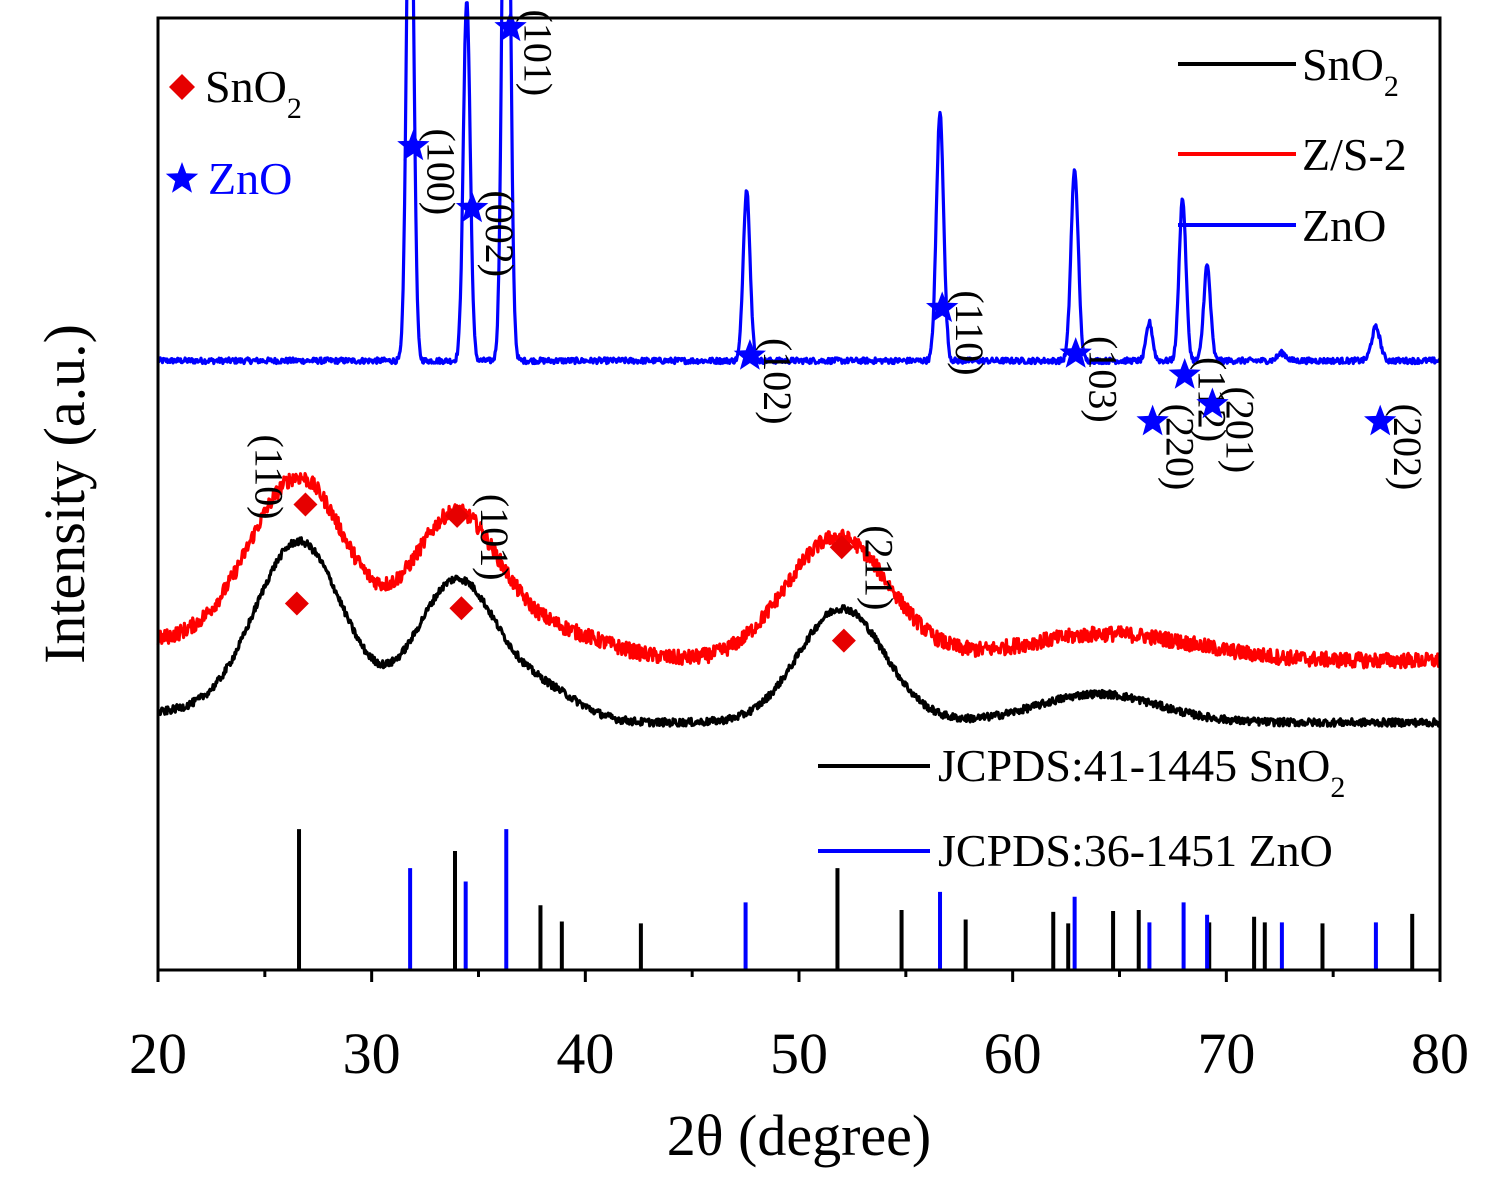 Image resolution: width=1496 pixels, height=1192 pixels. Describe the element at coordinates (1440, 1053) in the screenshot. I see `x-tick-label: 80` at that location.